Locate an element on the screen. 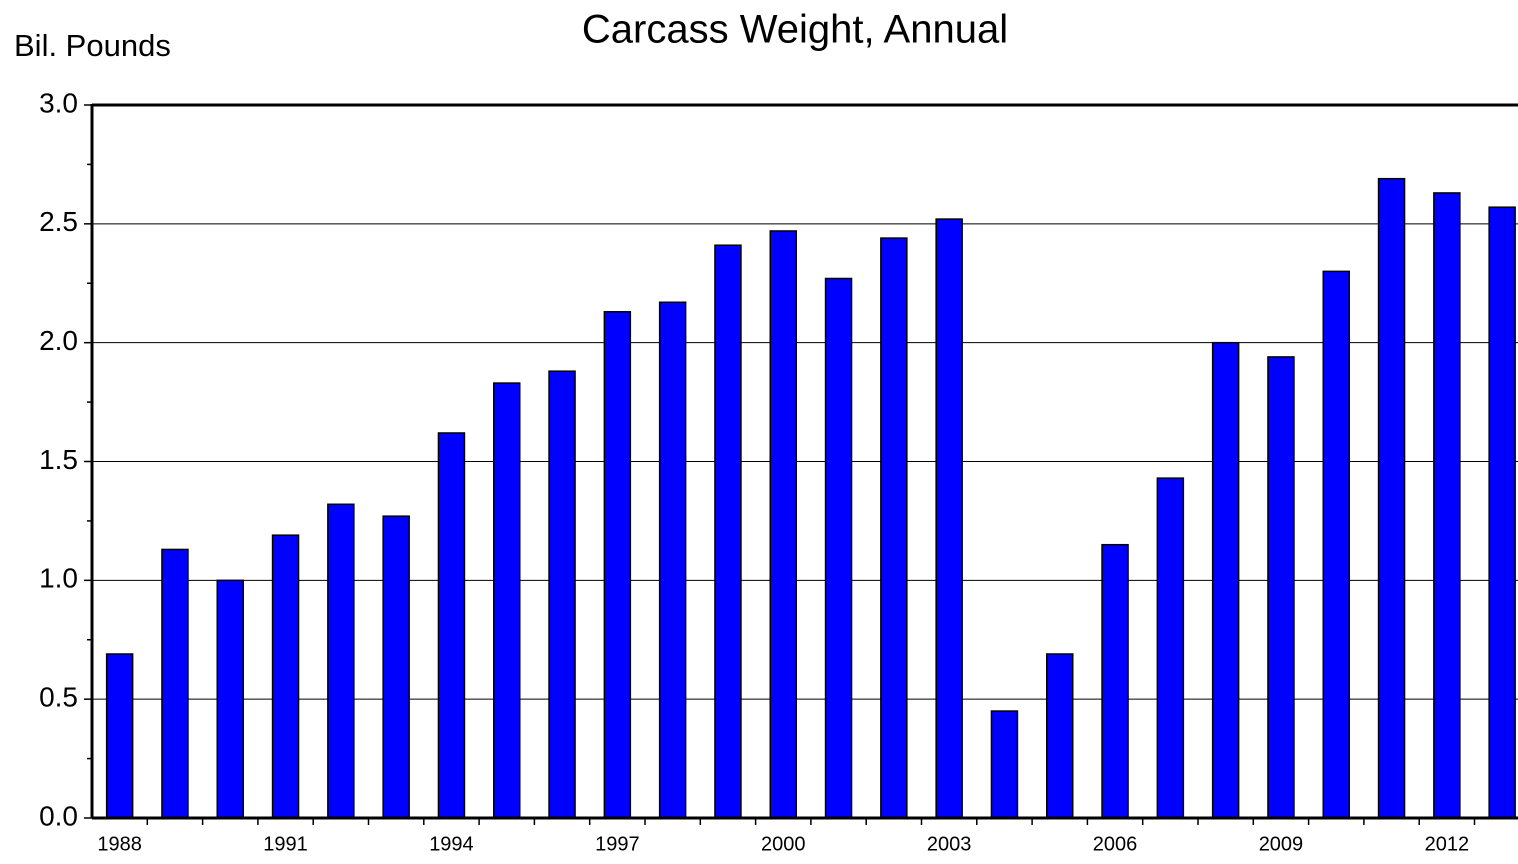 The height and width of the screenshot is (864, 1518). y-tick-label: 1.0 is located at coordinates (58, 578).